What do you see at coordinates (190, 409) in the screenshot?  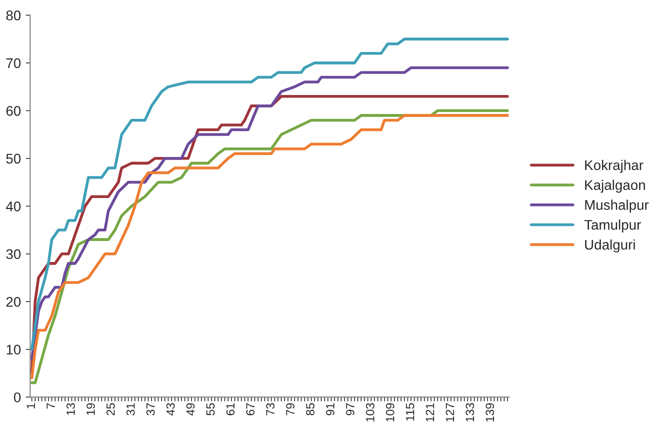 I see `x-tick-label: 49` at bounding box center [190, 409].